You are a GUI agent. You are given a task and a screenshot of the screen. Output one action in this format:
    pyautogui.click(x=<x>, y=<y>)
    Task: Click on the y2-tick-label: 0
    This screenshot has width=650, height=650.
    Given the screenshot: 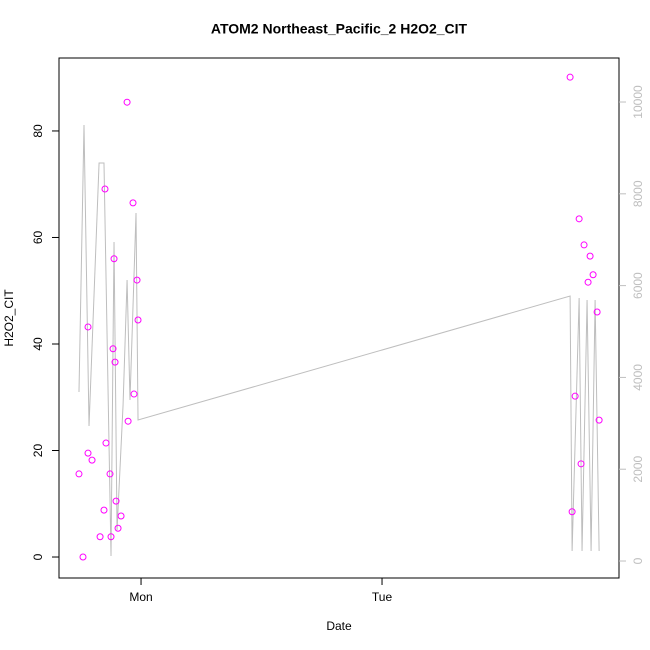 What is the action you would take?
    pyautogui.click(x=638, y=560)
    